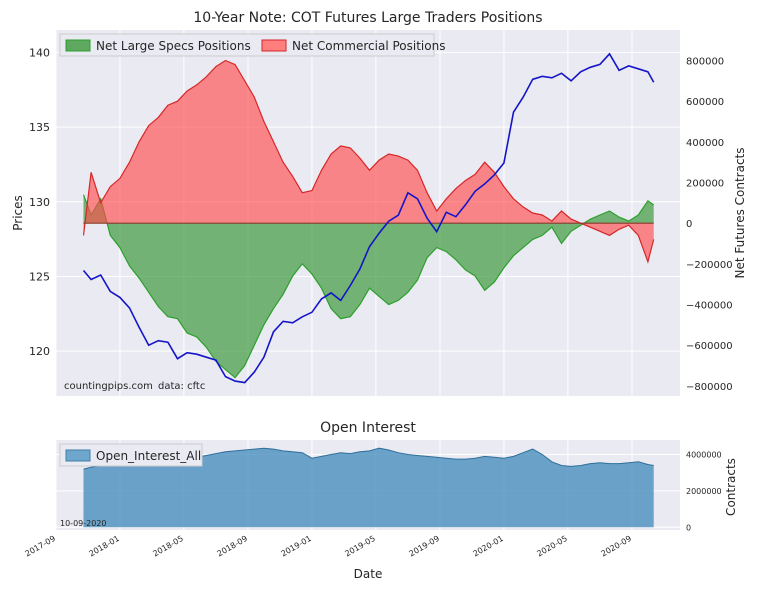 This screenshot has height=595, width=760. What do you see at coordinates (368, 46) in the screenshot?
I see `legend-label-commercial: Net Commercial Positions` at bounding box center [368, 46].